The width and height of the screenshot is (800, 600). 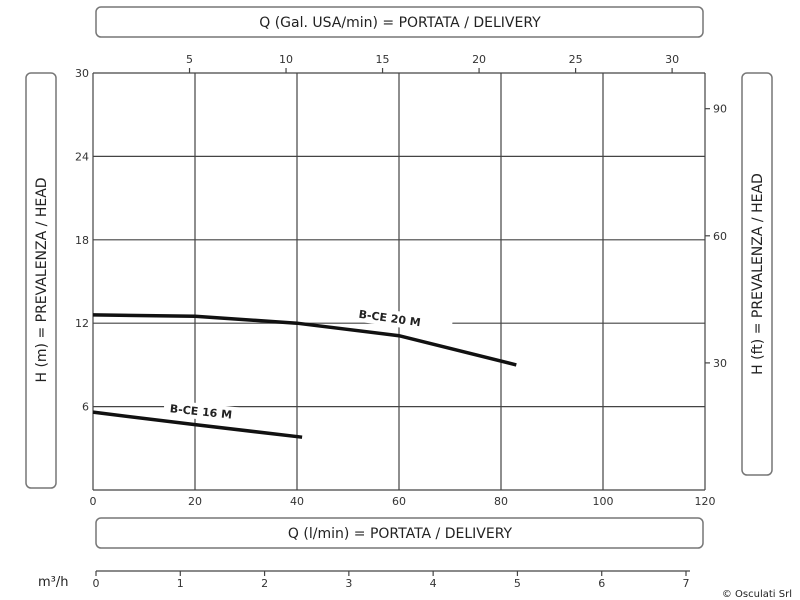 I want to click on right-axis-title: H (ft) = PREVALENZA / HEAD, so click(x=758, y=274).